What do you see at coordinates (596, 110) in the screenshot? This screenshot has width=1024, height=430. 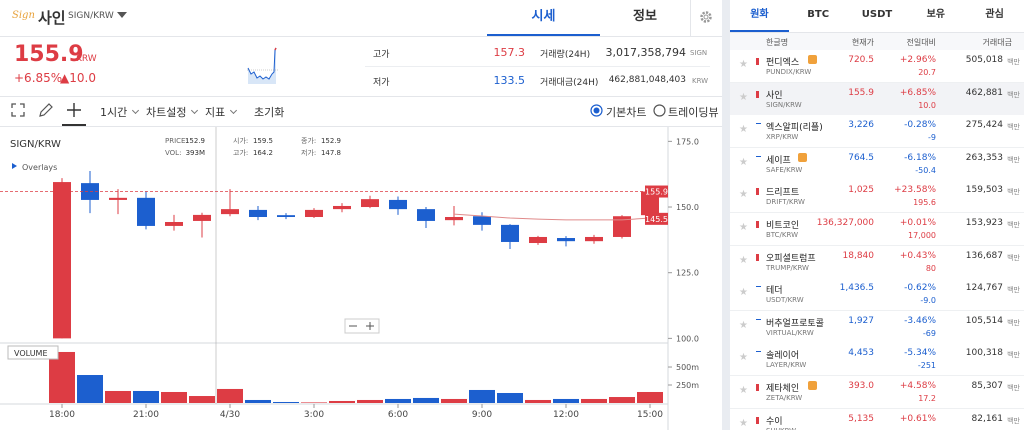 I see `radio-checked` at bounding box center [596, 110].